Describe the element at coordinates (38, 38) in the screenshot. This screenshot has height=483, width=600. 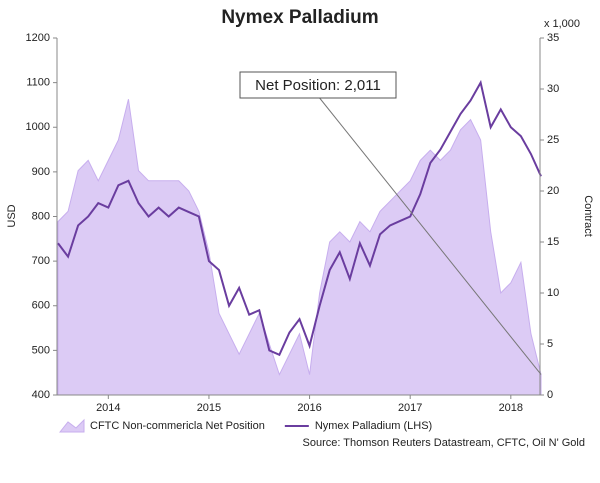
I see `y-tick-label: 1200` at that location.